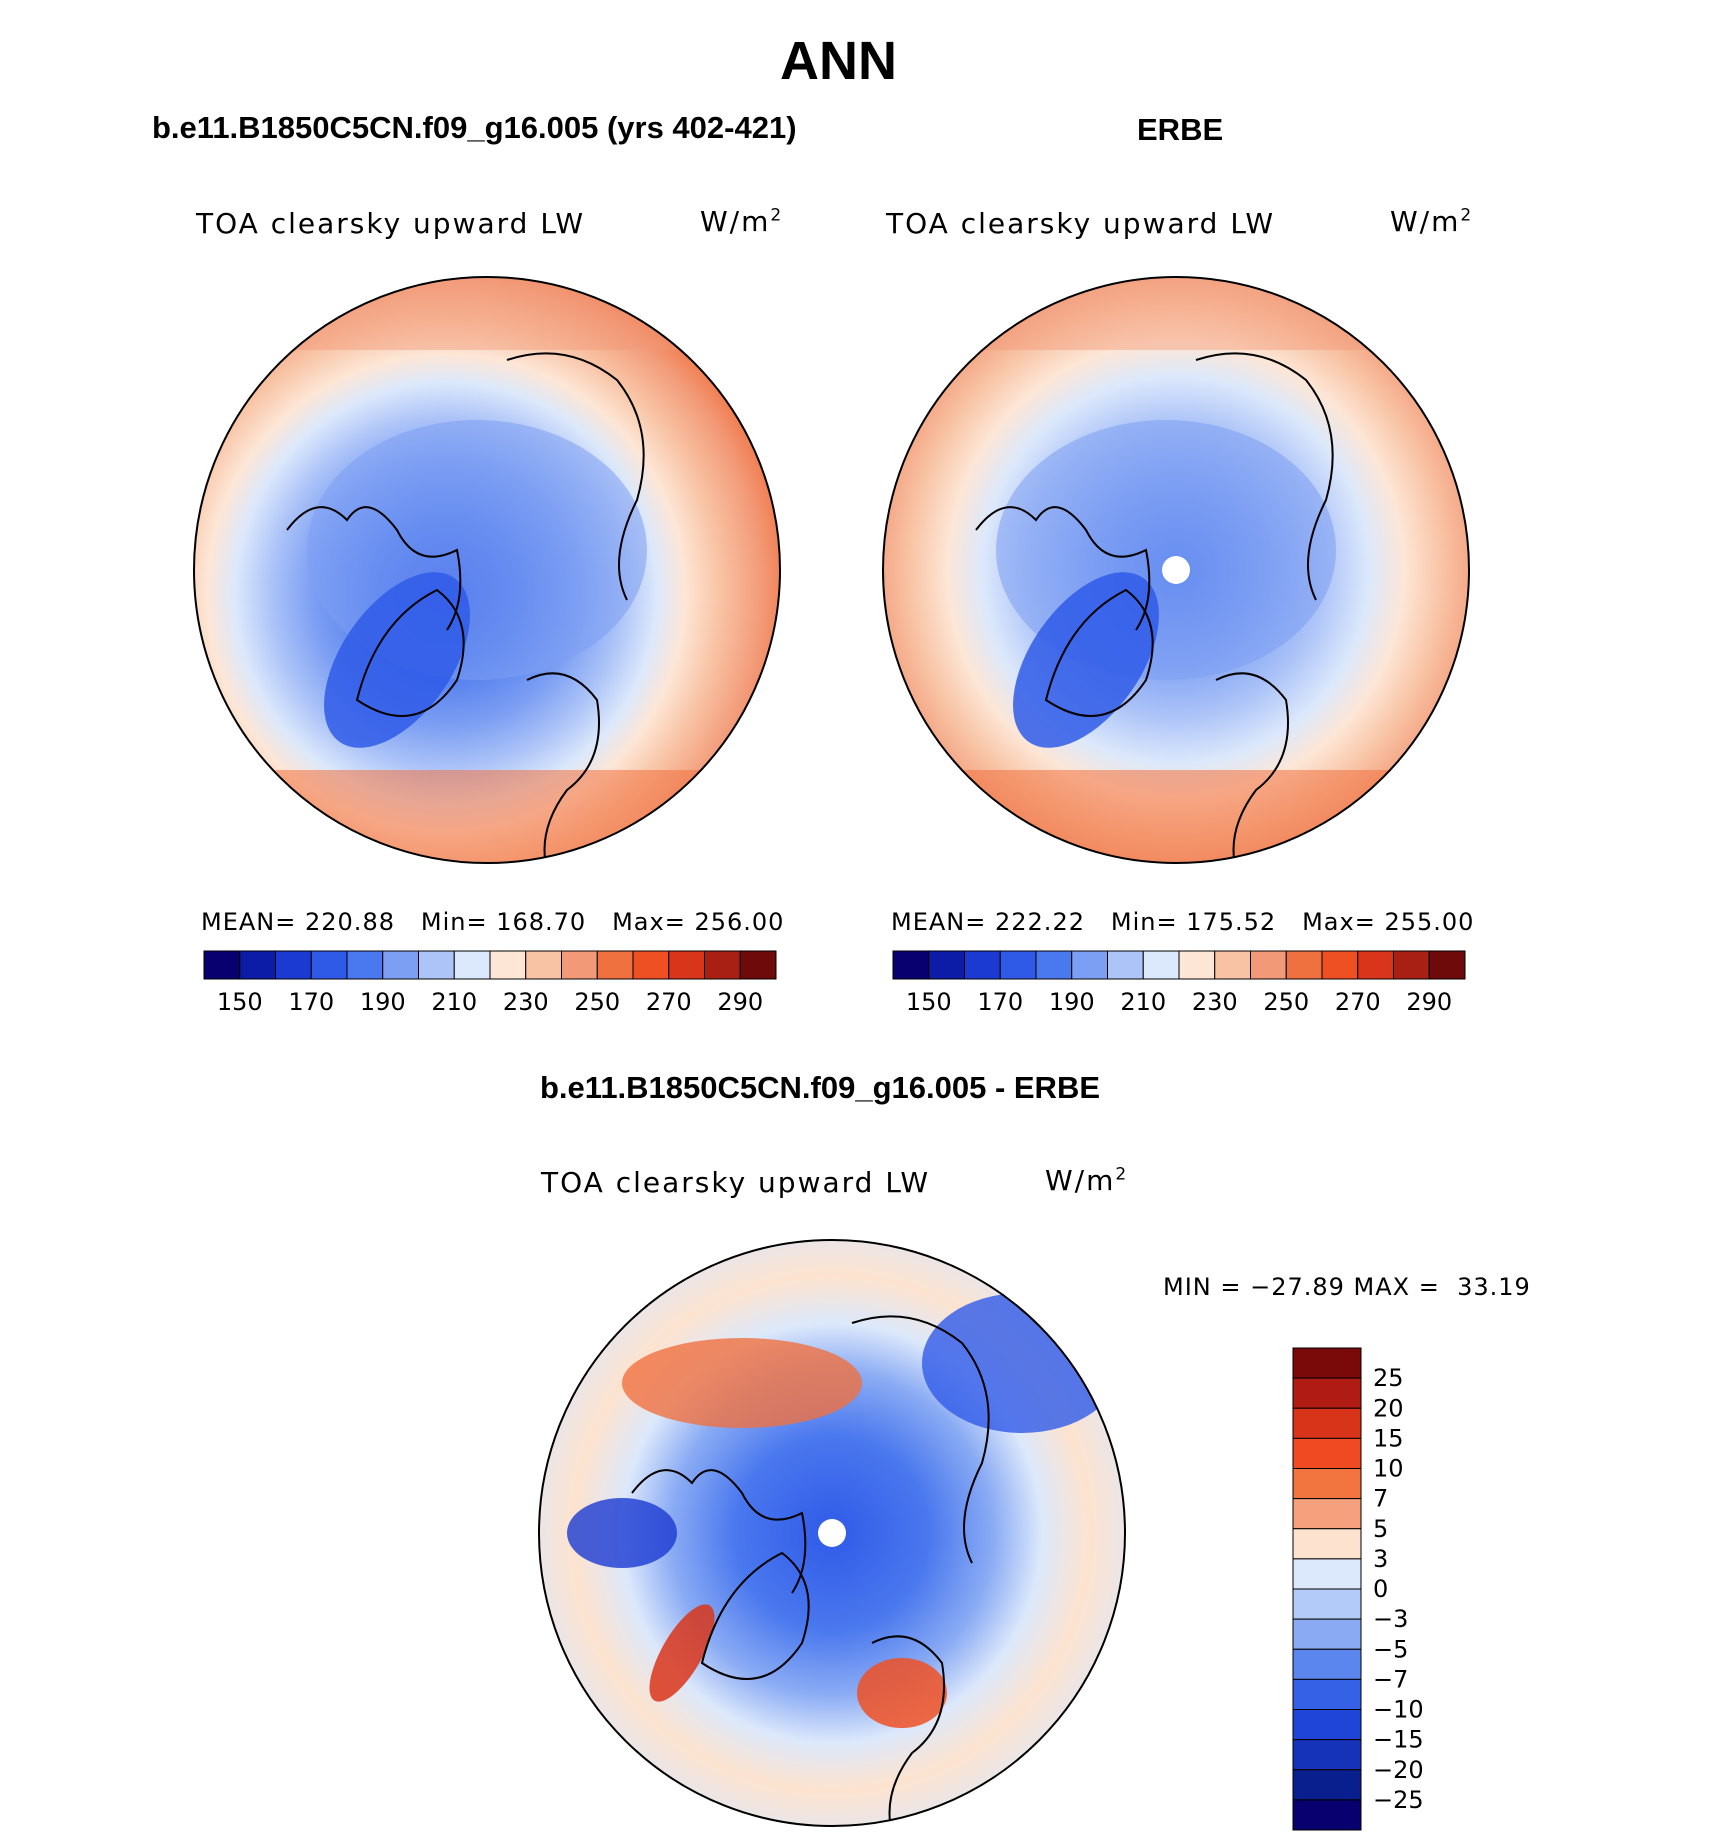 This screenshot has width=1710, height=1840. What do you see at coordinates (487, 313) in the screenshot?
I see `model-pacific-warm-band` at bounding box center [487, 313].